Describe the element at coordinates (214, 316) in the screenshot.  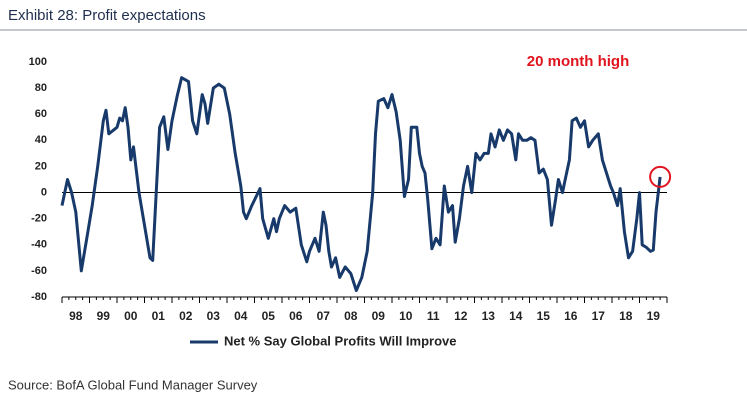
I see `x-tick-label: 03` at that location.